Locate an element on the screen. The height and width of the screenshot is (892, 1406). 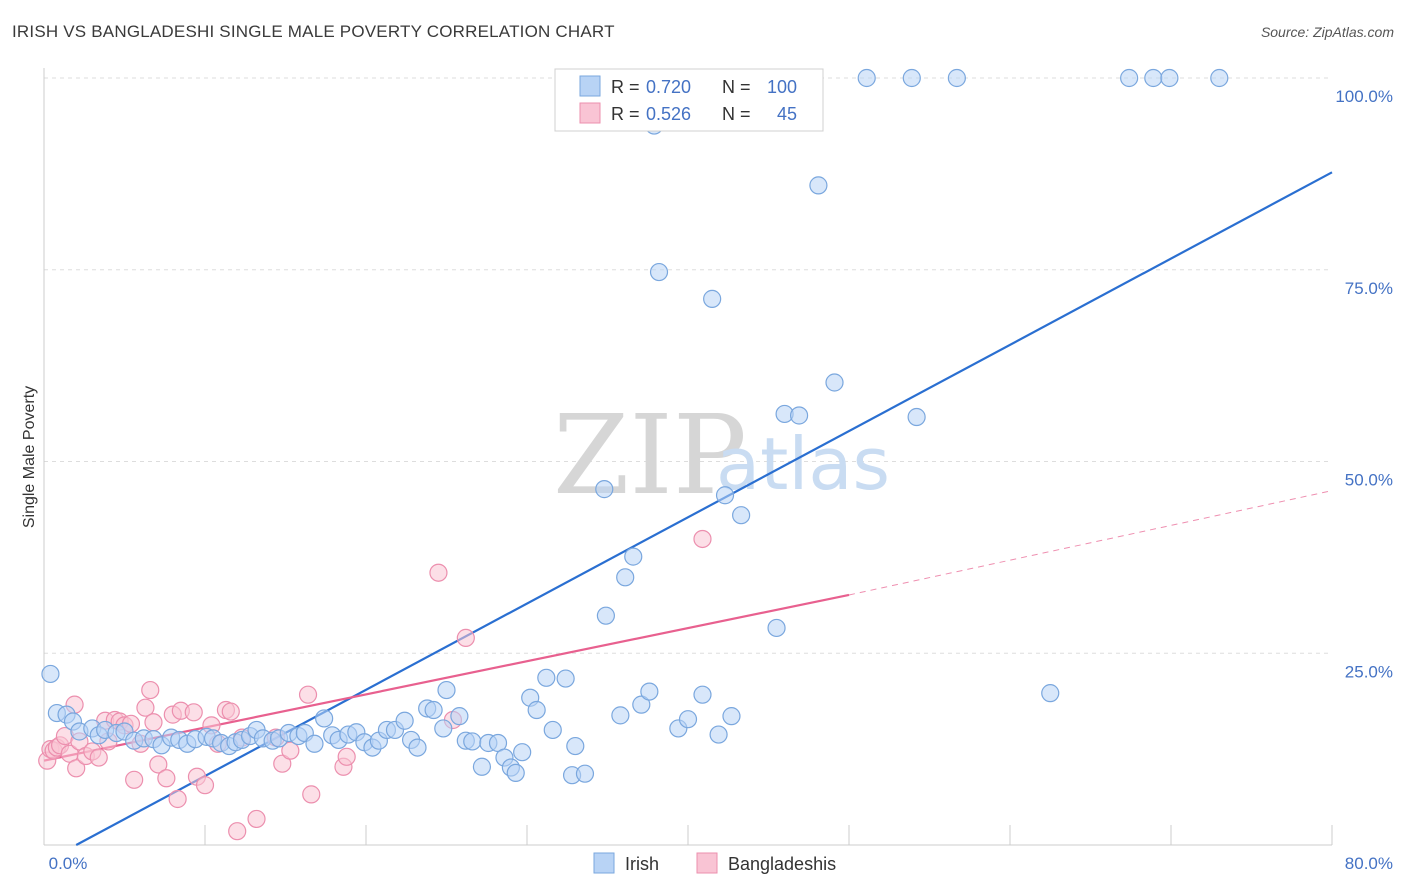
bangladeshi-series-swatch is located at coordinates (707, 863).